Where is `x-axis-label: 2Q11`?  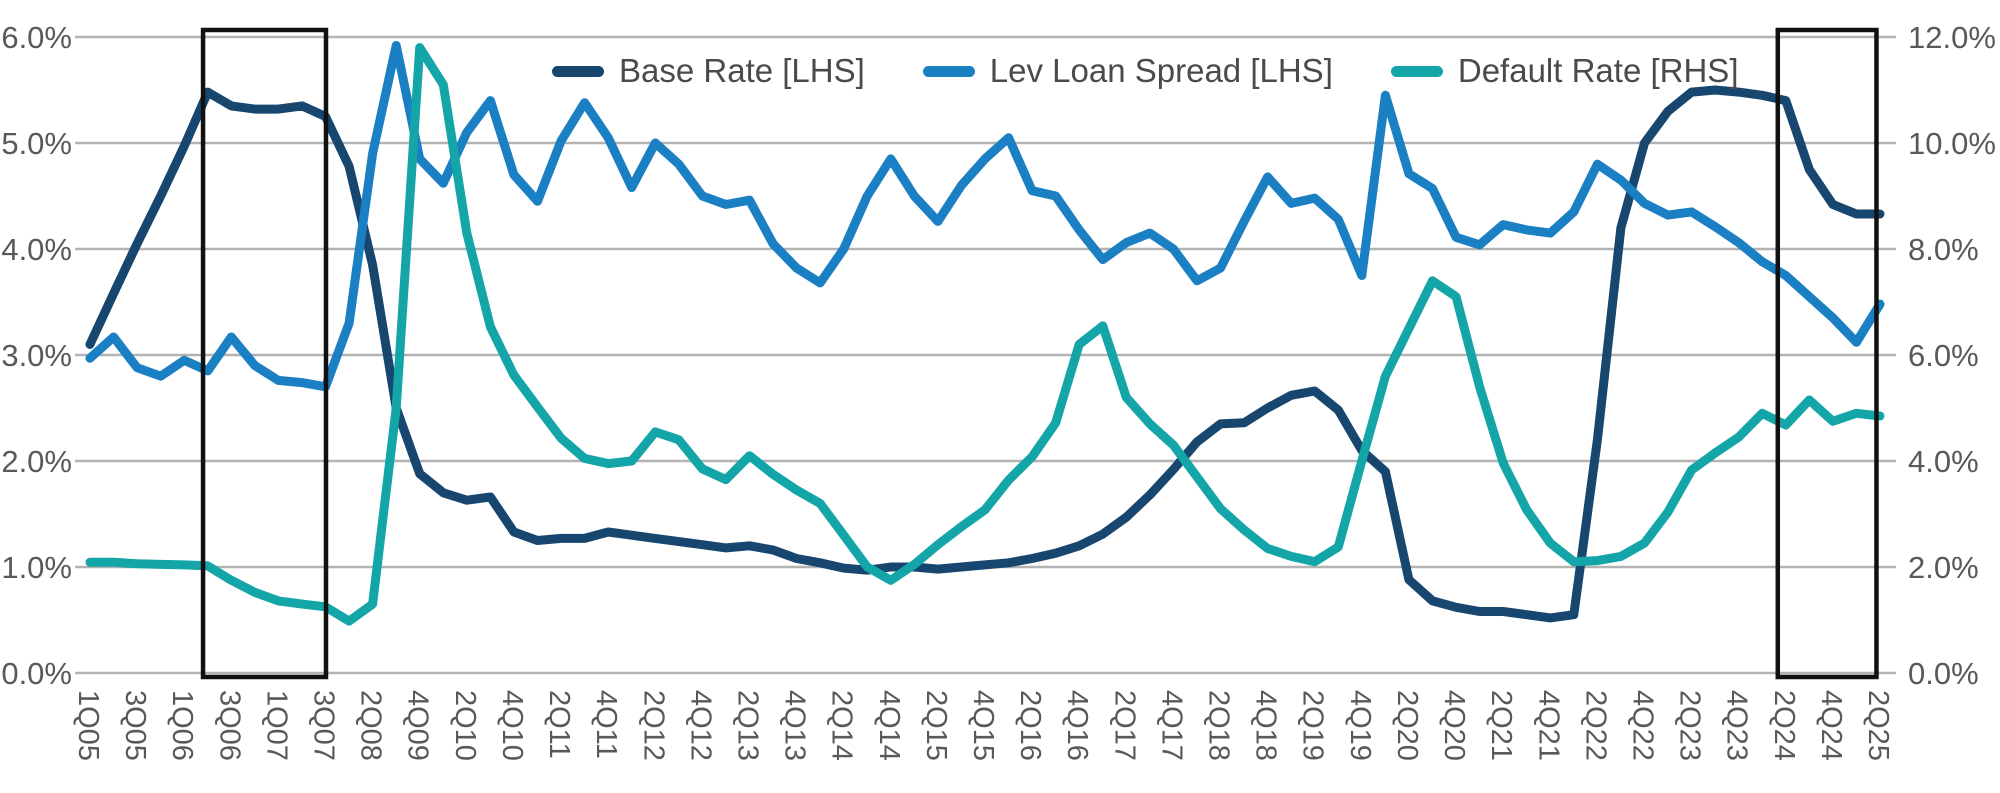
x-axis-label: 2Q11 is located at coordinates (559, 724).